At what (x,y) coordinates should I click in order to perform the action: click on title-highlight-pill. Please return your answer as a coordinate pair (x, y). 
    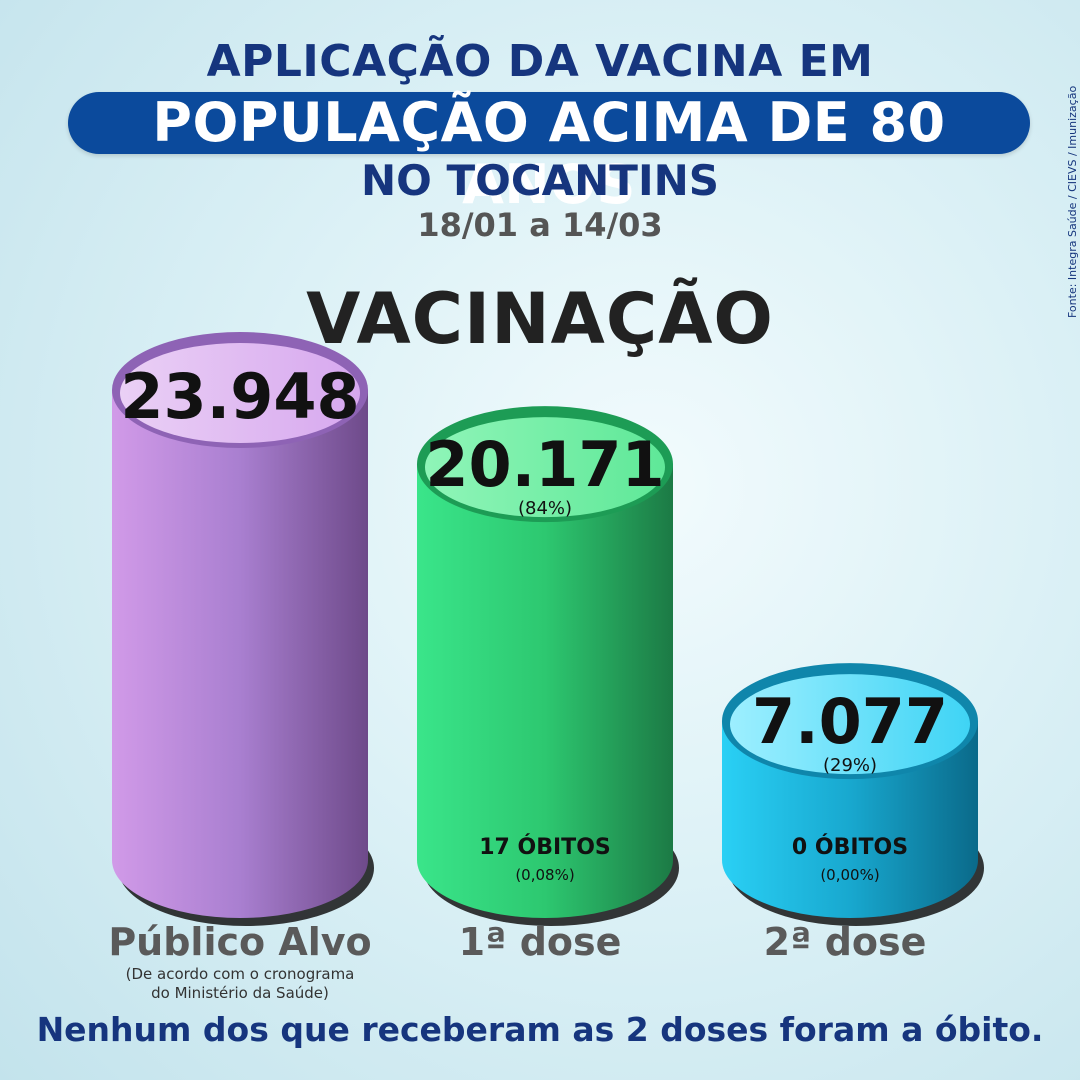
    Looking at the image, I should click on (549, 123).